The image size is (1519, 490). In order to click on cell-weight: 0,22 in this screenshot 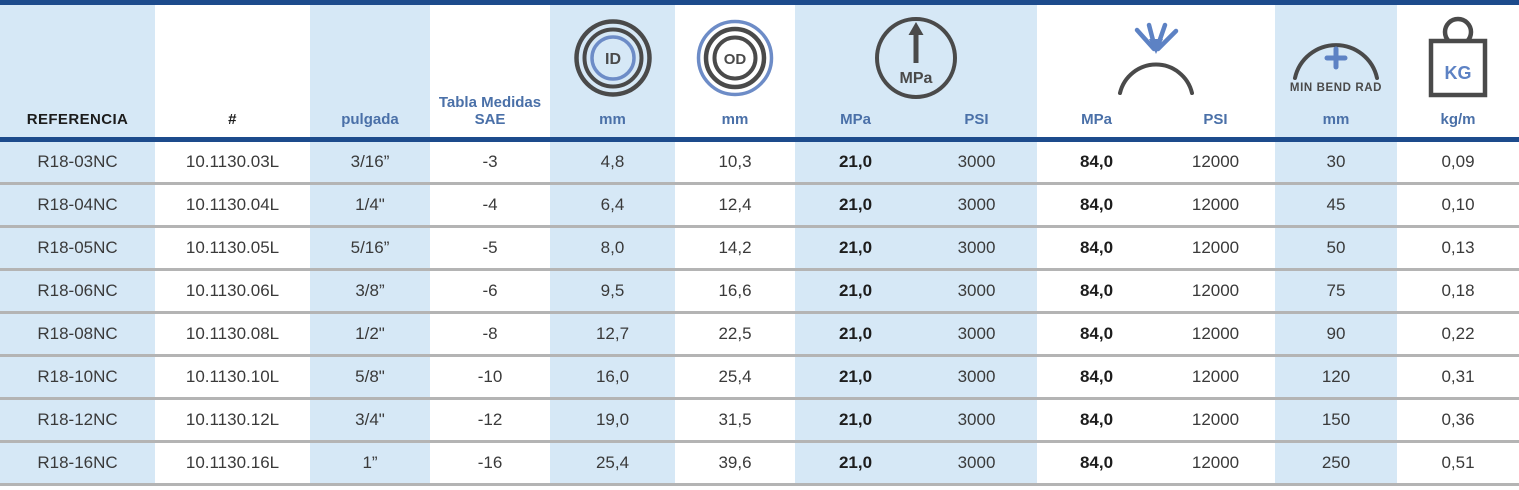, I will do `click(1458, 333)`.